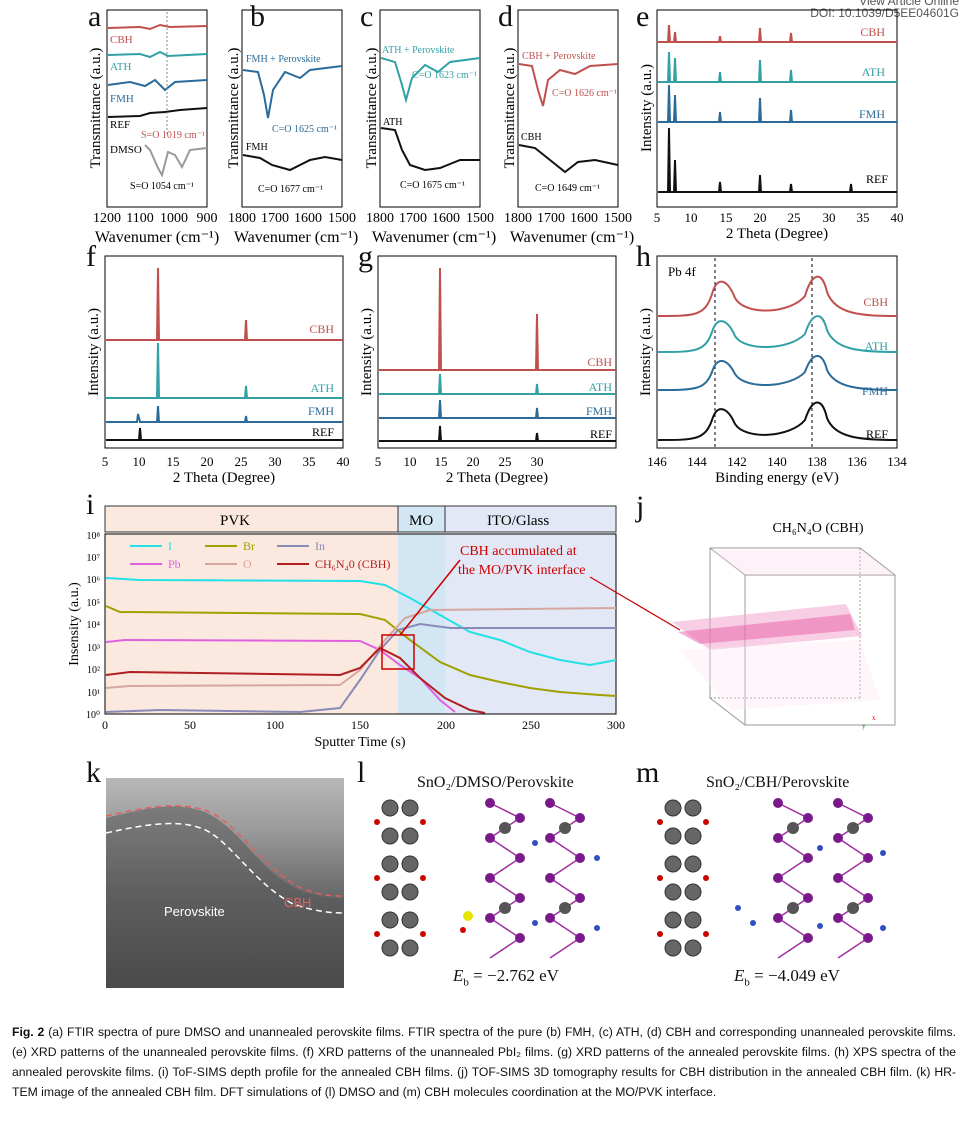 This screenshot has width=967, height=1127. Describe the element at coordinates (93, 670) in the screenshot. I see `svg-text: 10²` at that location.